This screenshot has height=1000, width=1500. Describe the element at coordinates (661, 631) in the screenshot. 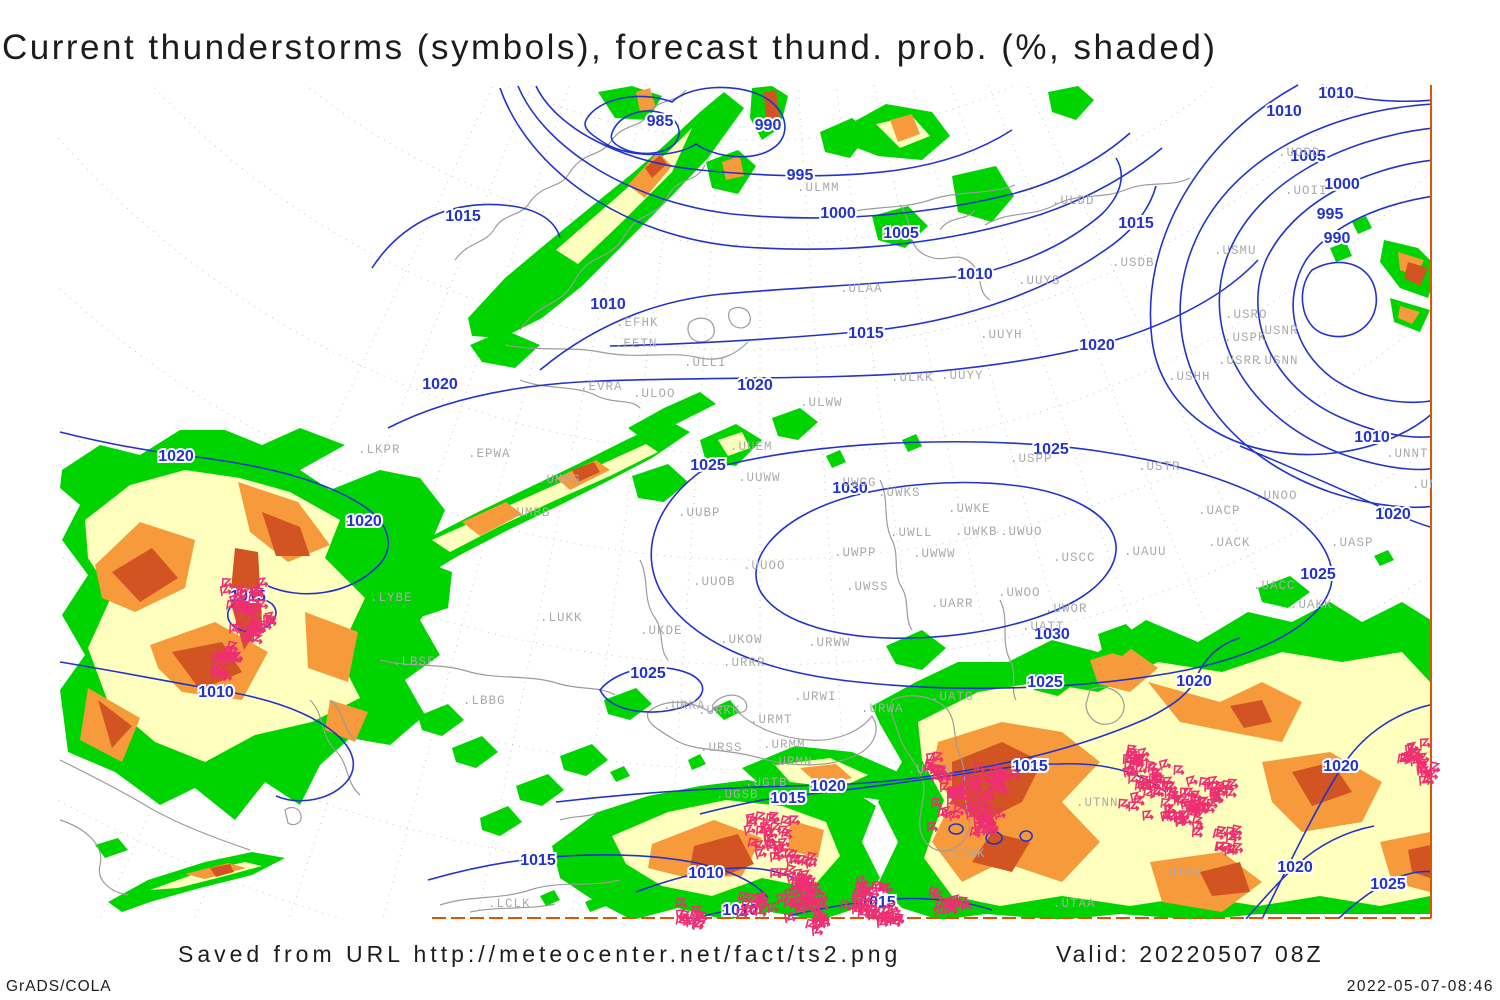

I see `station-label-ukde: .UKDE` at that location.